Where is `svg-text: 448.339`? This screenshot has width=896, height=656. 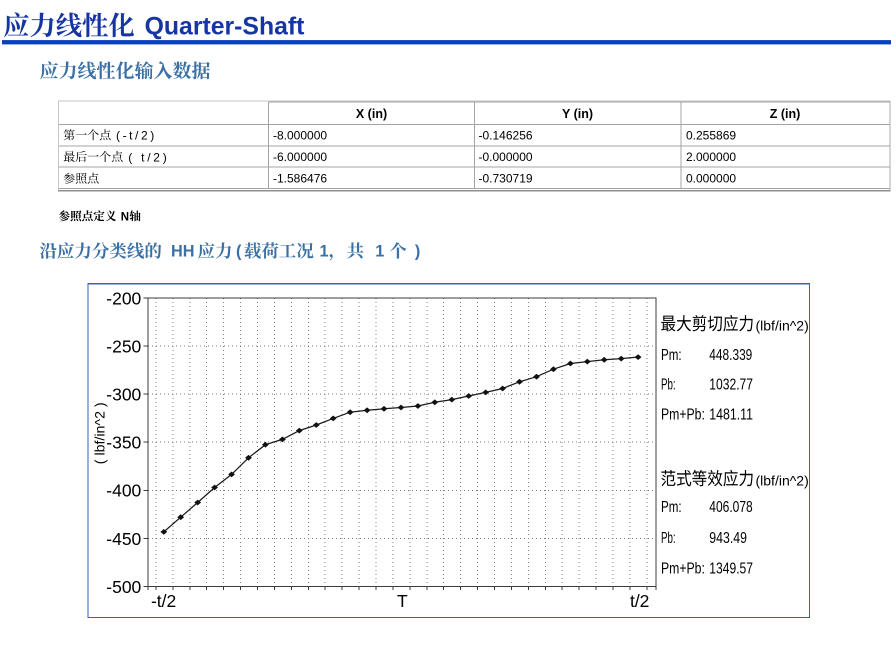
svg-text: 448.339 is located at coordinates (730, 355).